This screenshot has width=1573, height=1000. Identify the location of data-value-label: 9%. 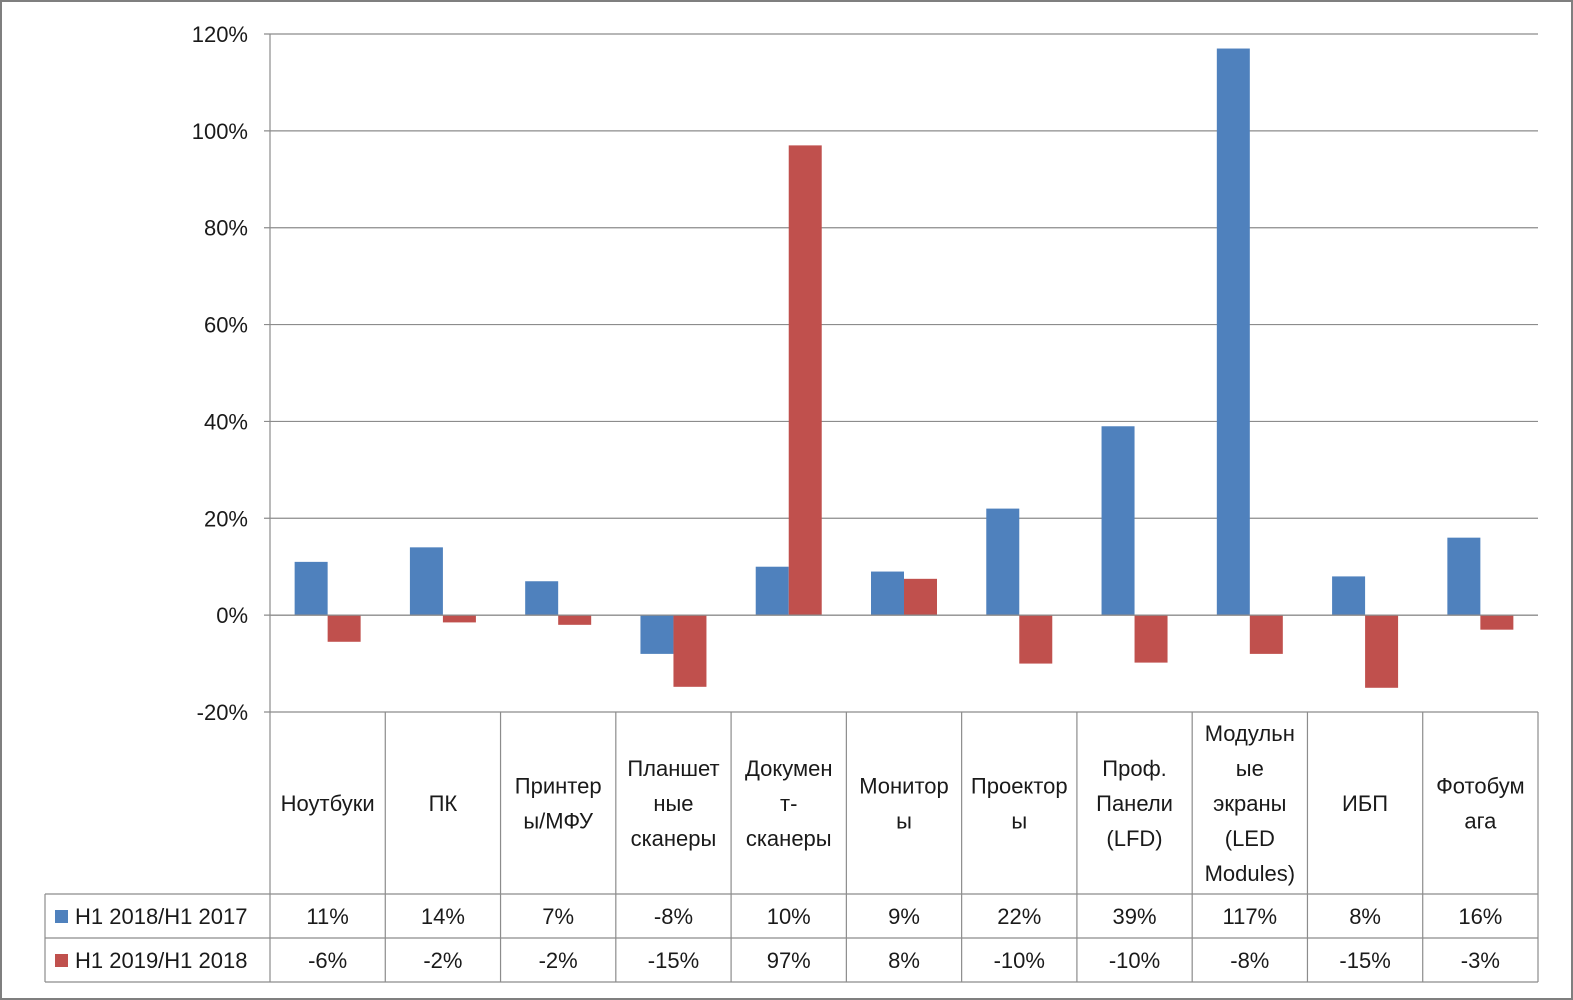
(904, 916).